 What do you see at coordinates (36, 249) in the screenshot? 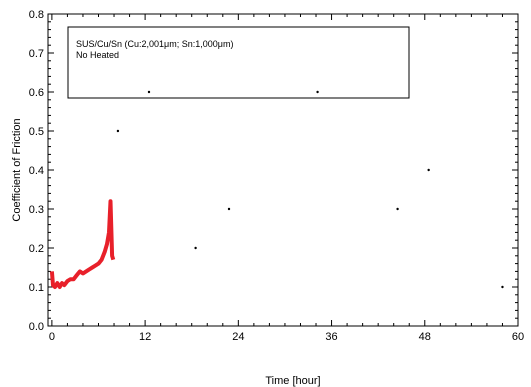
I see `y-tick-label: 0.2` at bounding box center [36, 249].